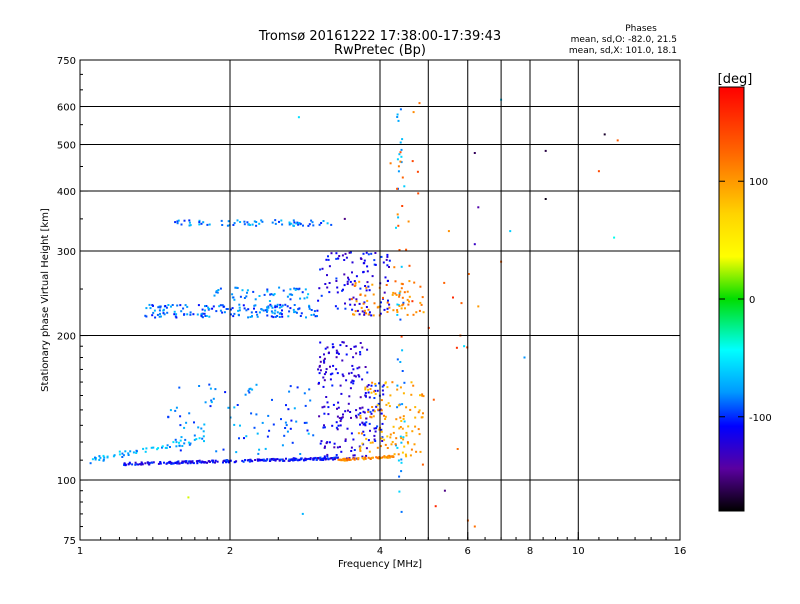 This screenshot has height=604, width=800. What do you see at coordinates (641, 29) in the screenshot?
I see `phases-title: Phases` at bounding box center [641, 29].